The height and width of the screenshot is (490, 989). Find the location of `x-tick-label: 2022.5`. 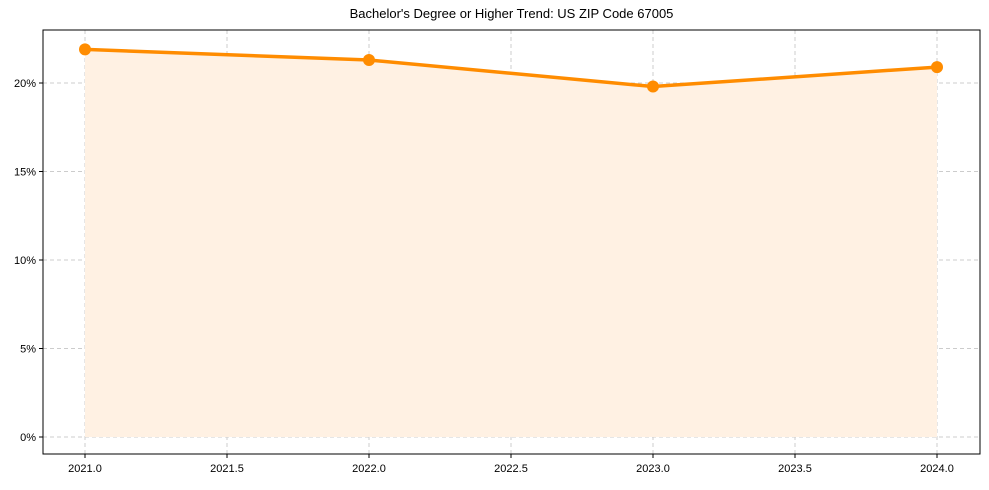

x-tick-label: 2022.5 is located at coordinates (511, 469).